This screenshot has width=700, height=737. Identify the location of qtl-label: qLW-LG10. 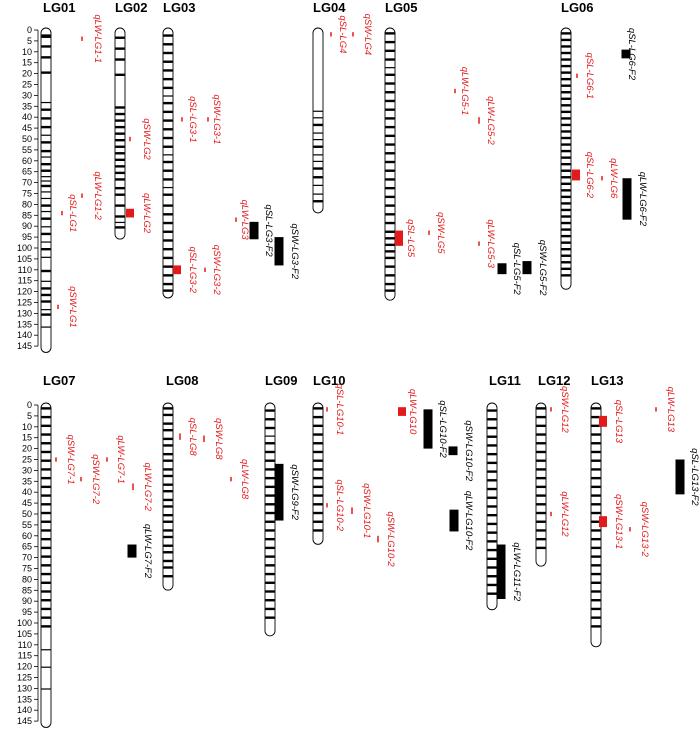
(412, 412).